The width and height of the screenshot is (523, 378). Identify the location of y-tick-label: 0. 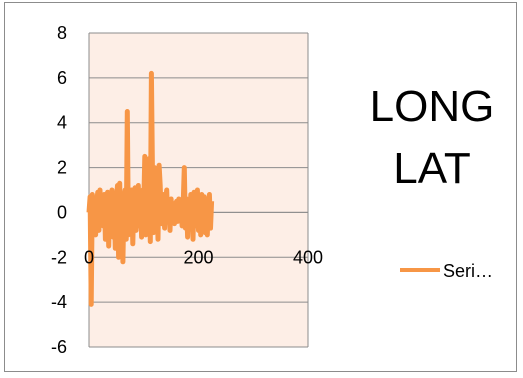
(62, 212).